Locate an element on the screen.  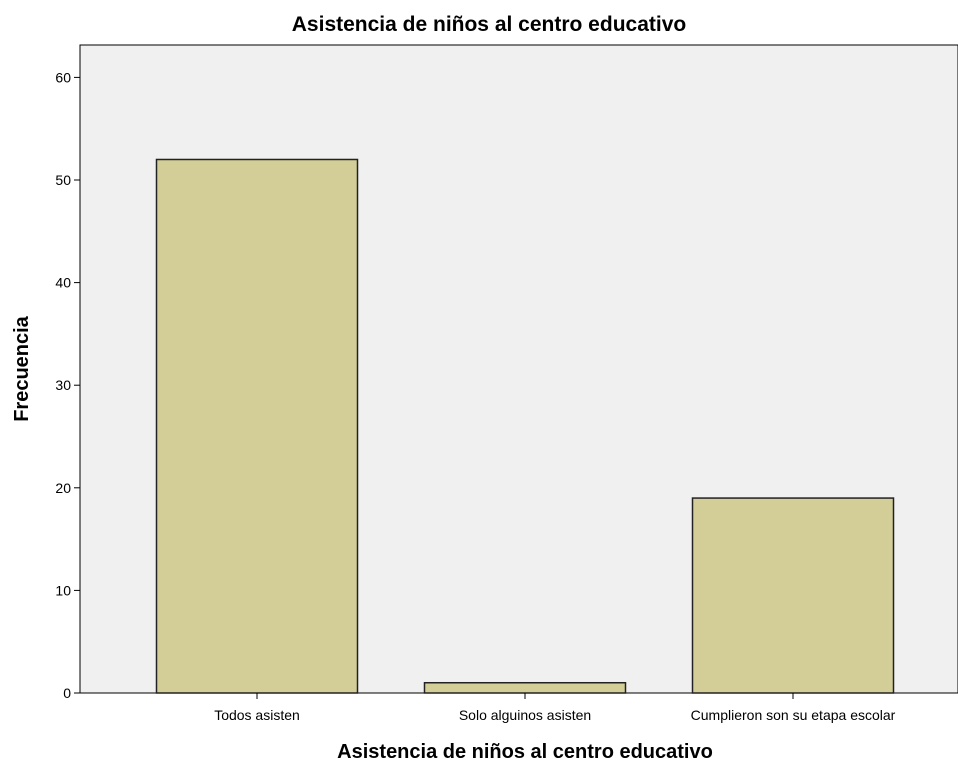
x-tick-label-1: Solo alguinos asisten is located at coordinates (525, 715).